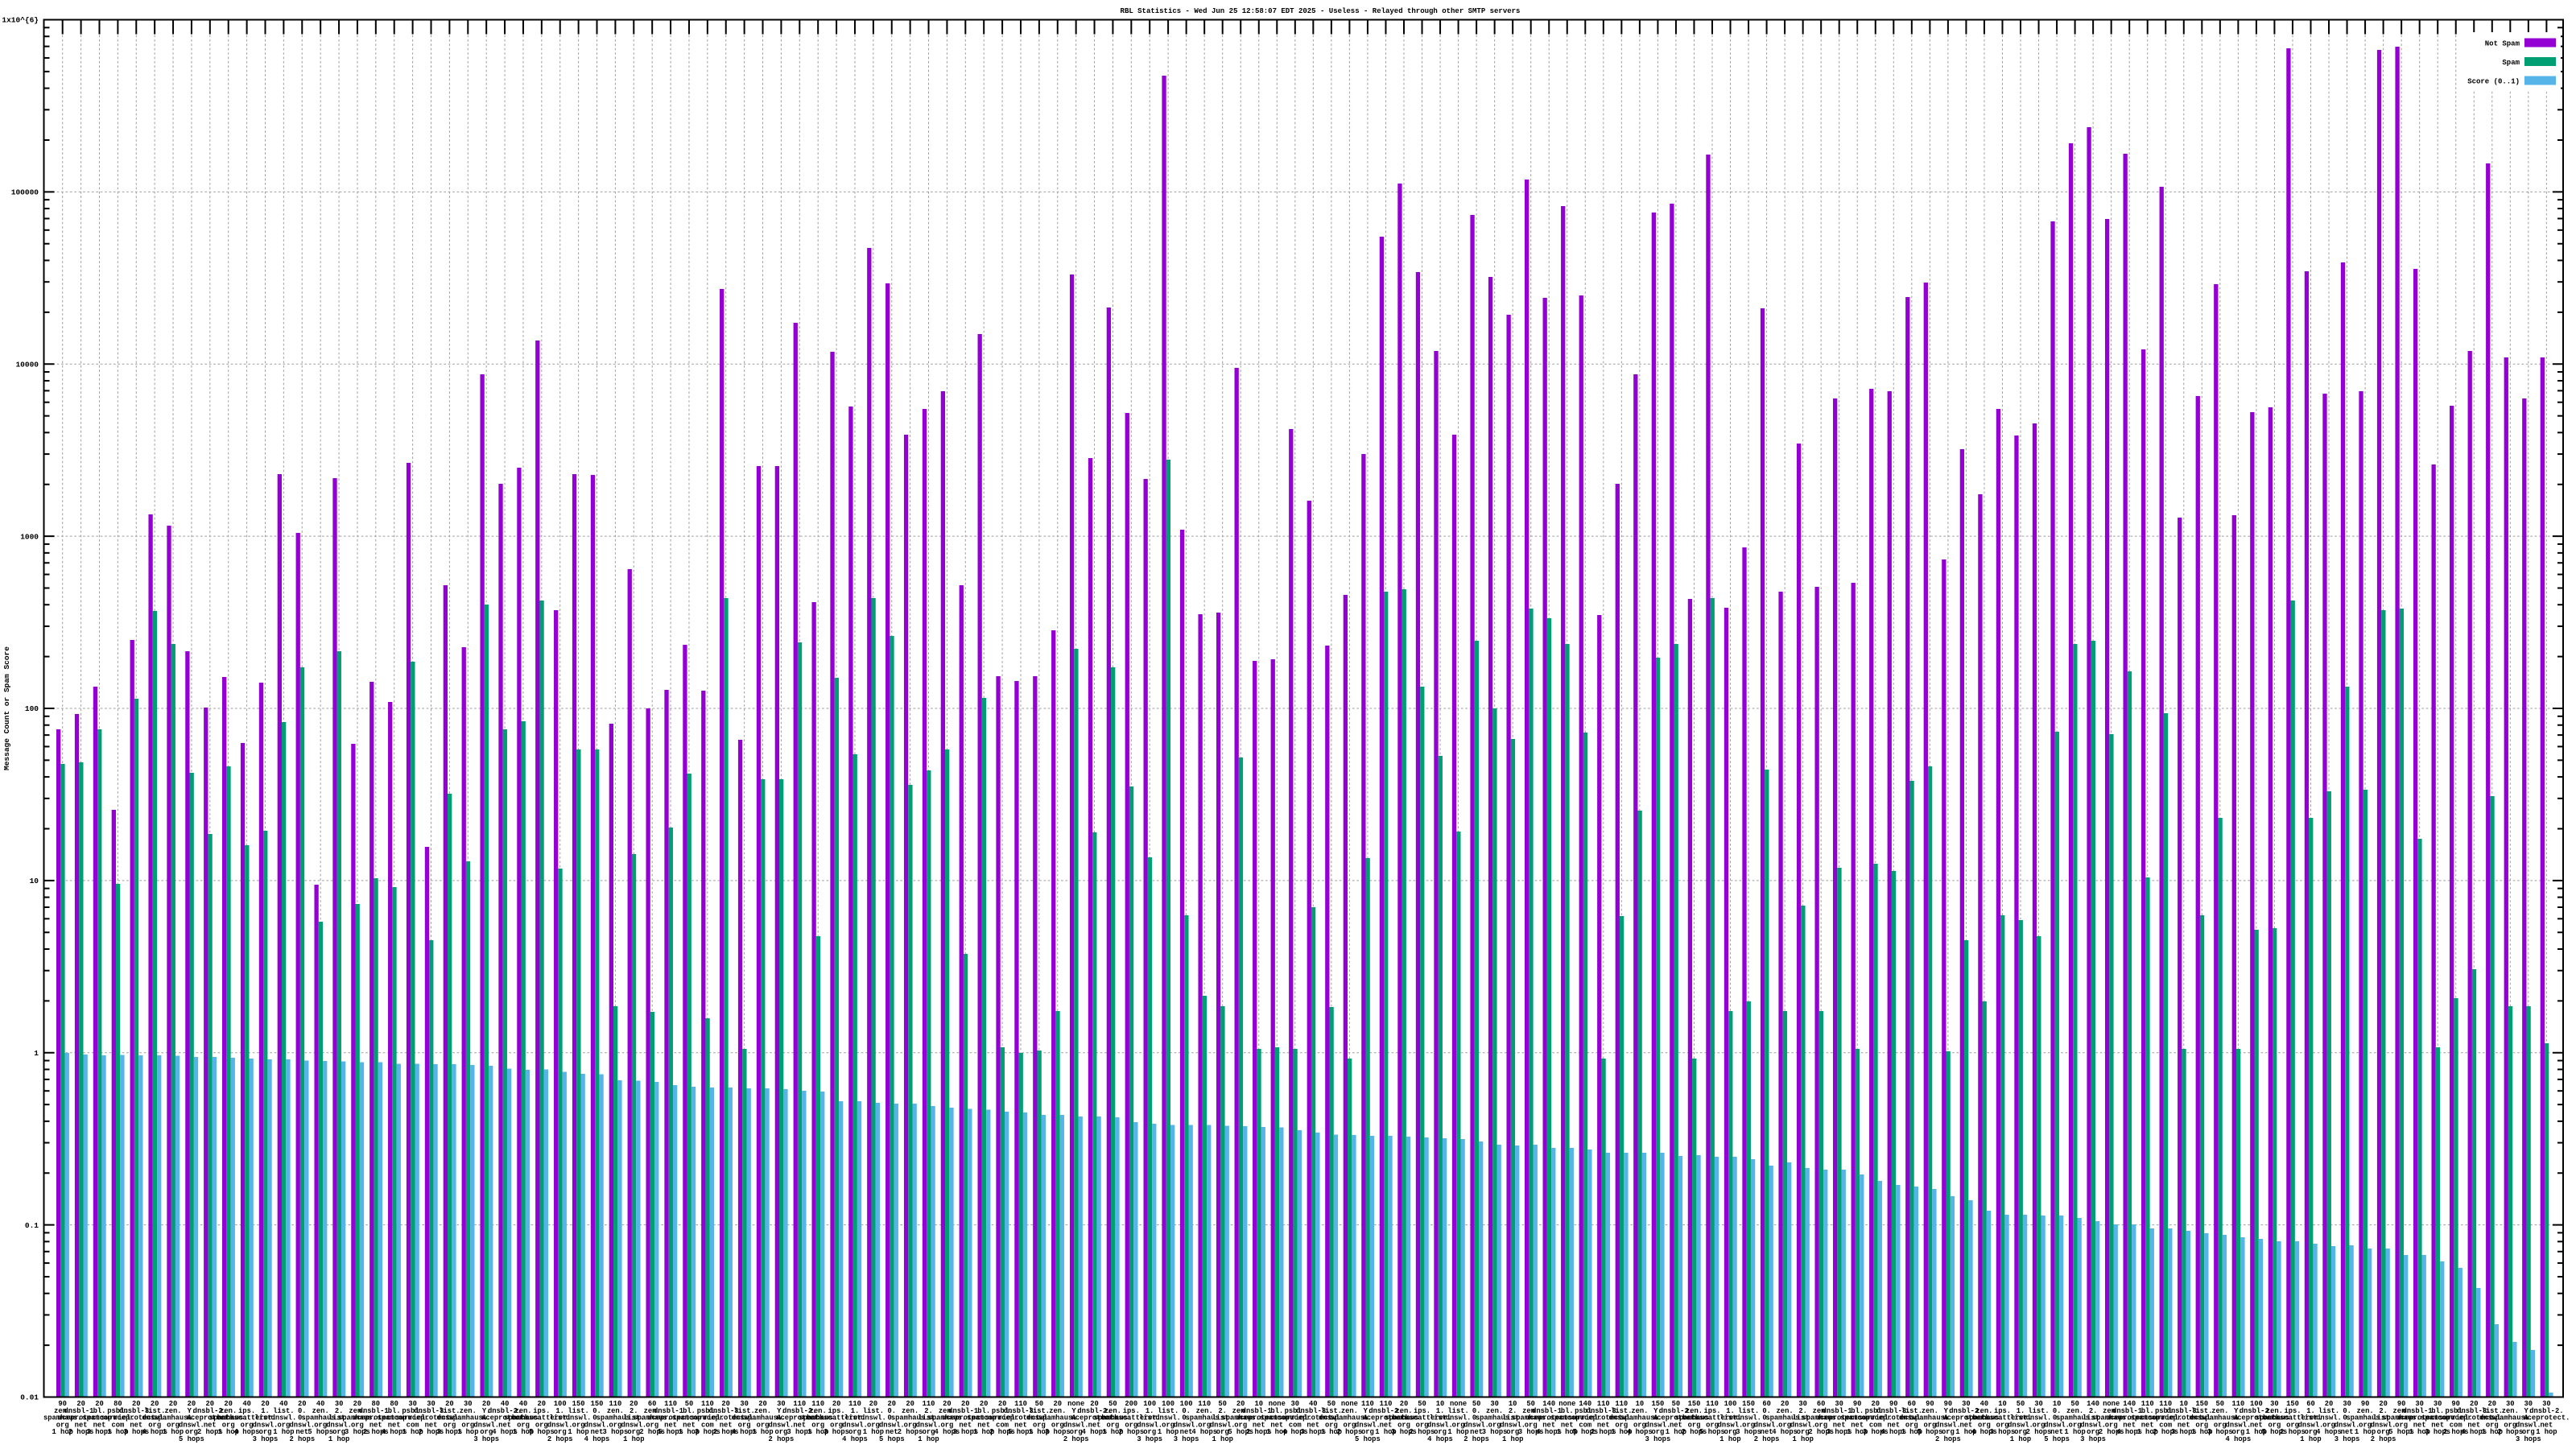  I want to click on svg-text: dnsbl-1., so click(2129, 1411).